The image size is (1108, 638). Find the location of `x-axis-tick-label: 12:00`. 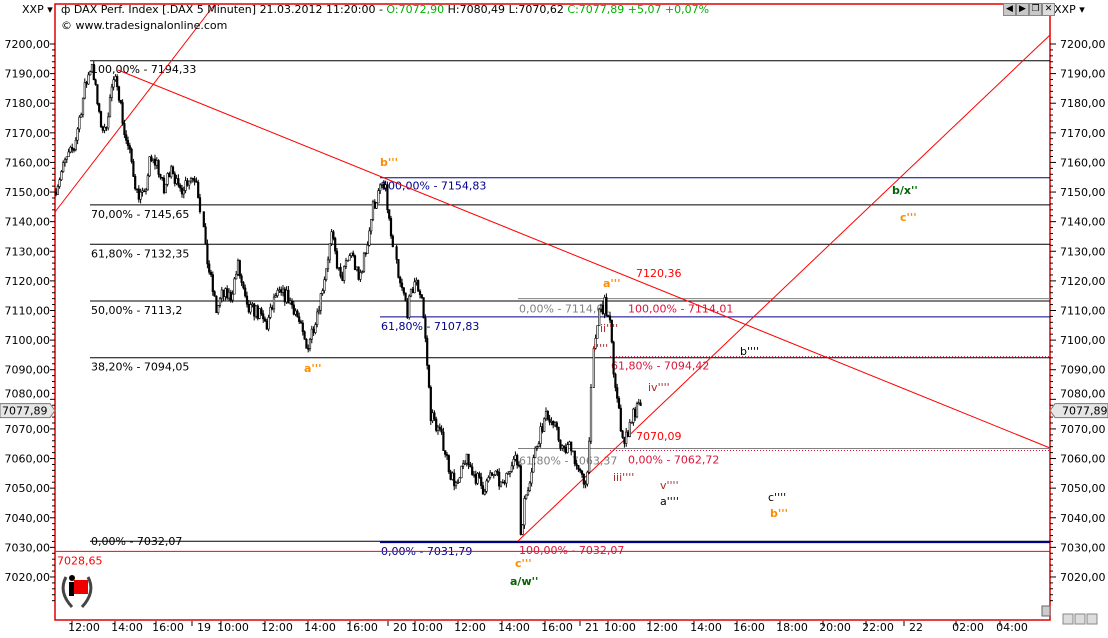

x-axis-tick-label: 12:00 is located at coordinates (84, 627).